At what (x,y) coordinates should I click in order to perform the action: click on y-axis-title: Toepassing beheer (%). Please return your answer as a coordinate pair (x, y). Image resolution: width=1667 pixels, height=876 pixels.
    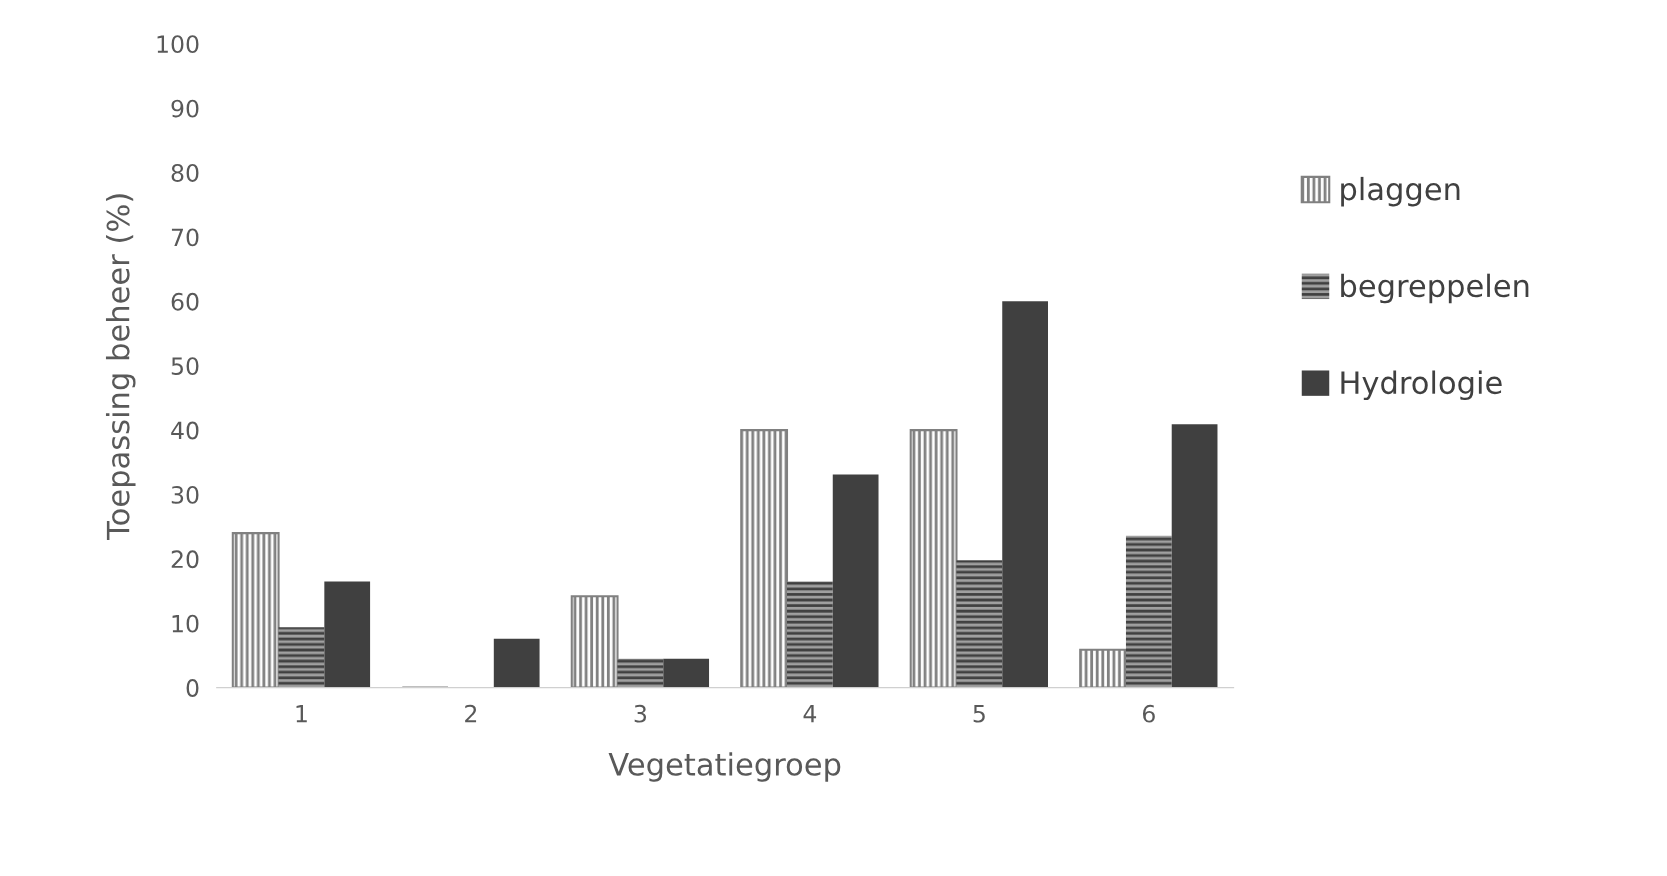
    Looking at the image, I should click on (120, 367).